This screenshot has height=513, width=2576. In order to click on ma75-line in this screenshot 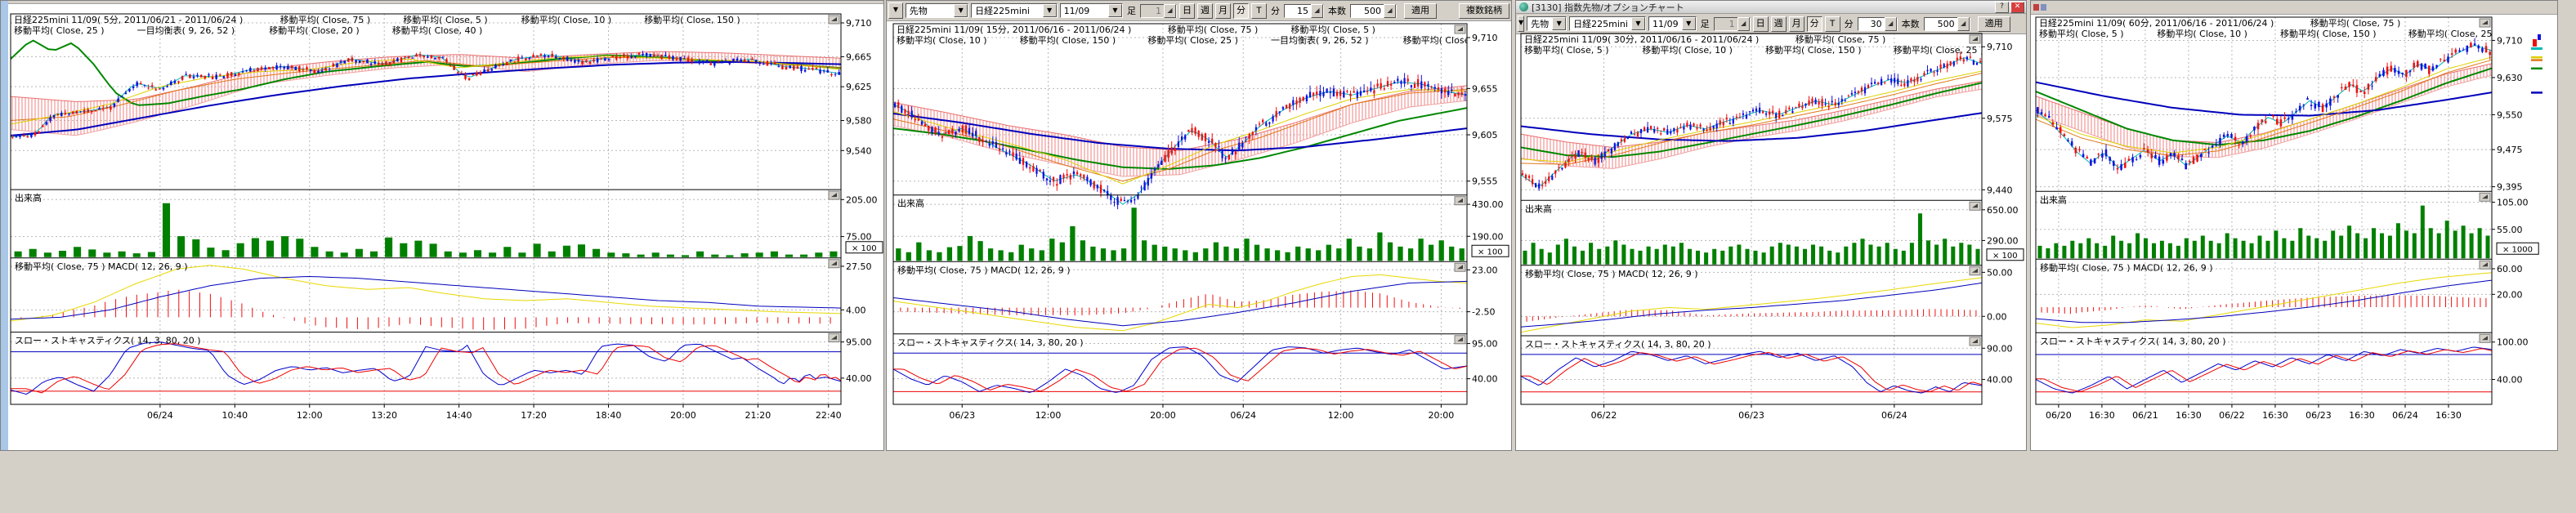, I will do `click(2264, 106)`.